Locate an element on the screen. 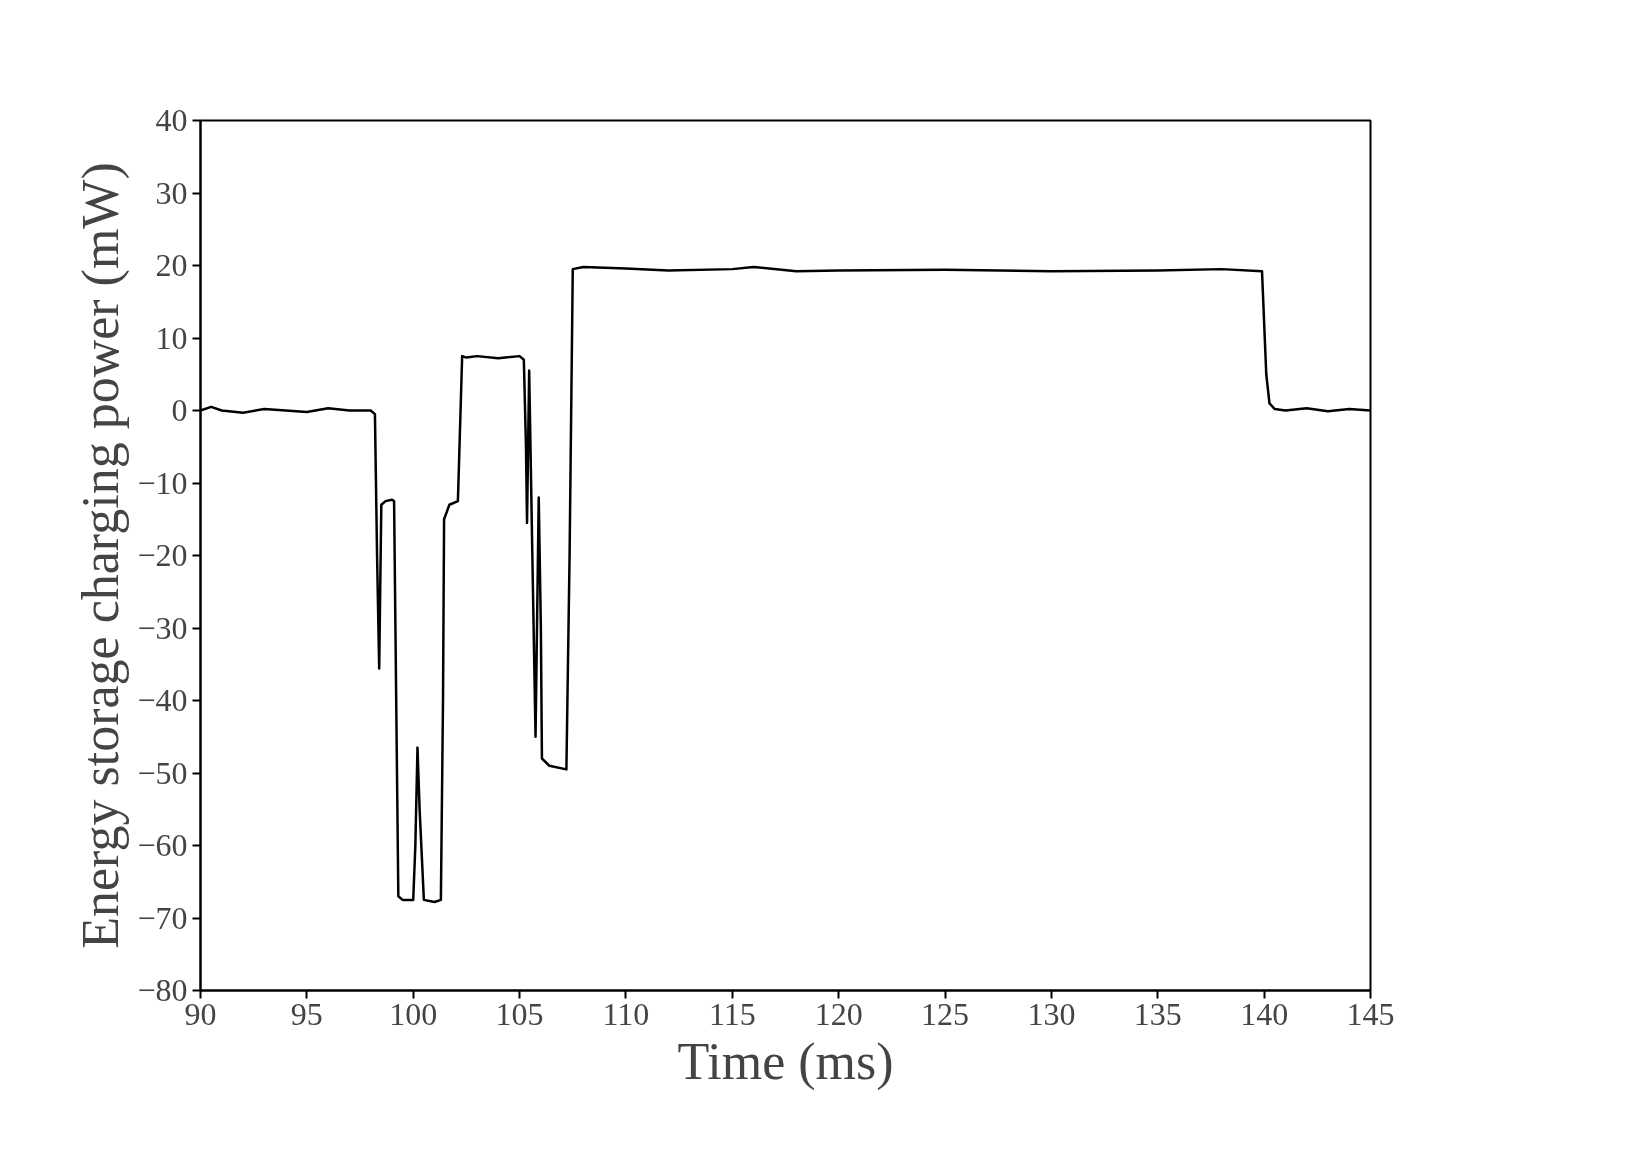 This screenshot has height=1167, width=1650. y-tick-label: 40 is located at coordinates (171, 120).